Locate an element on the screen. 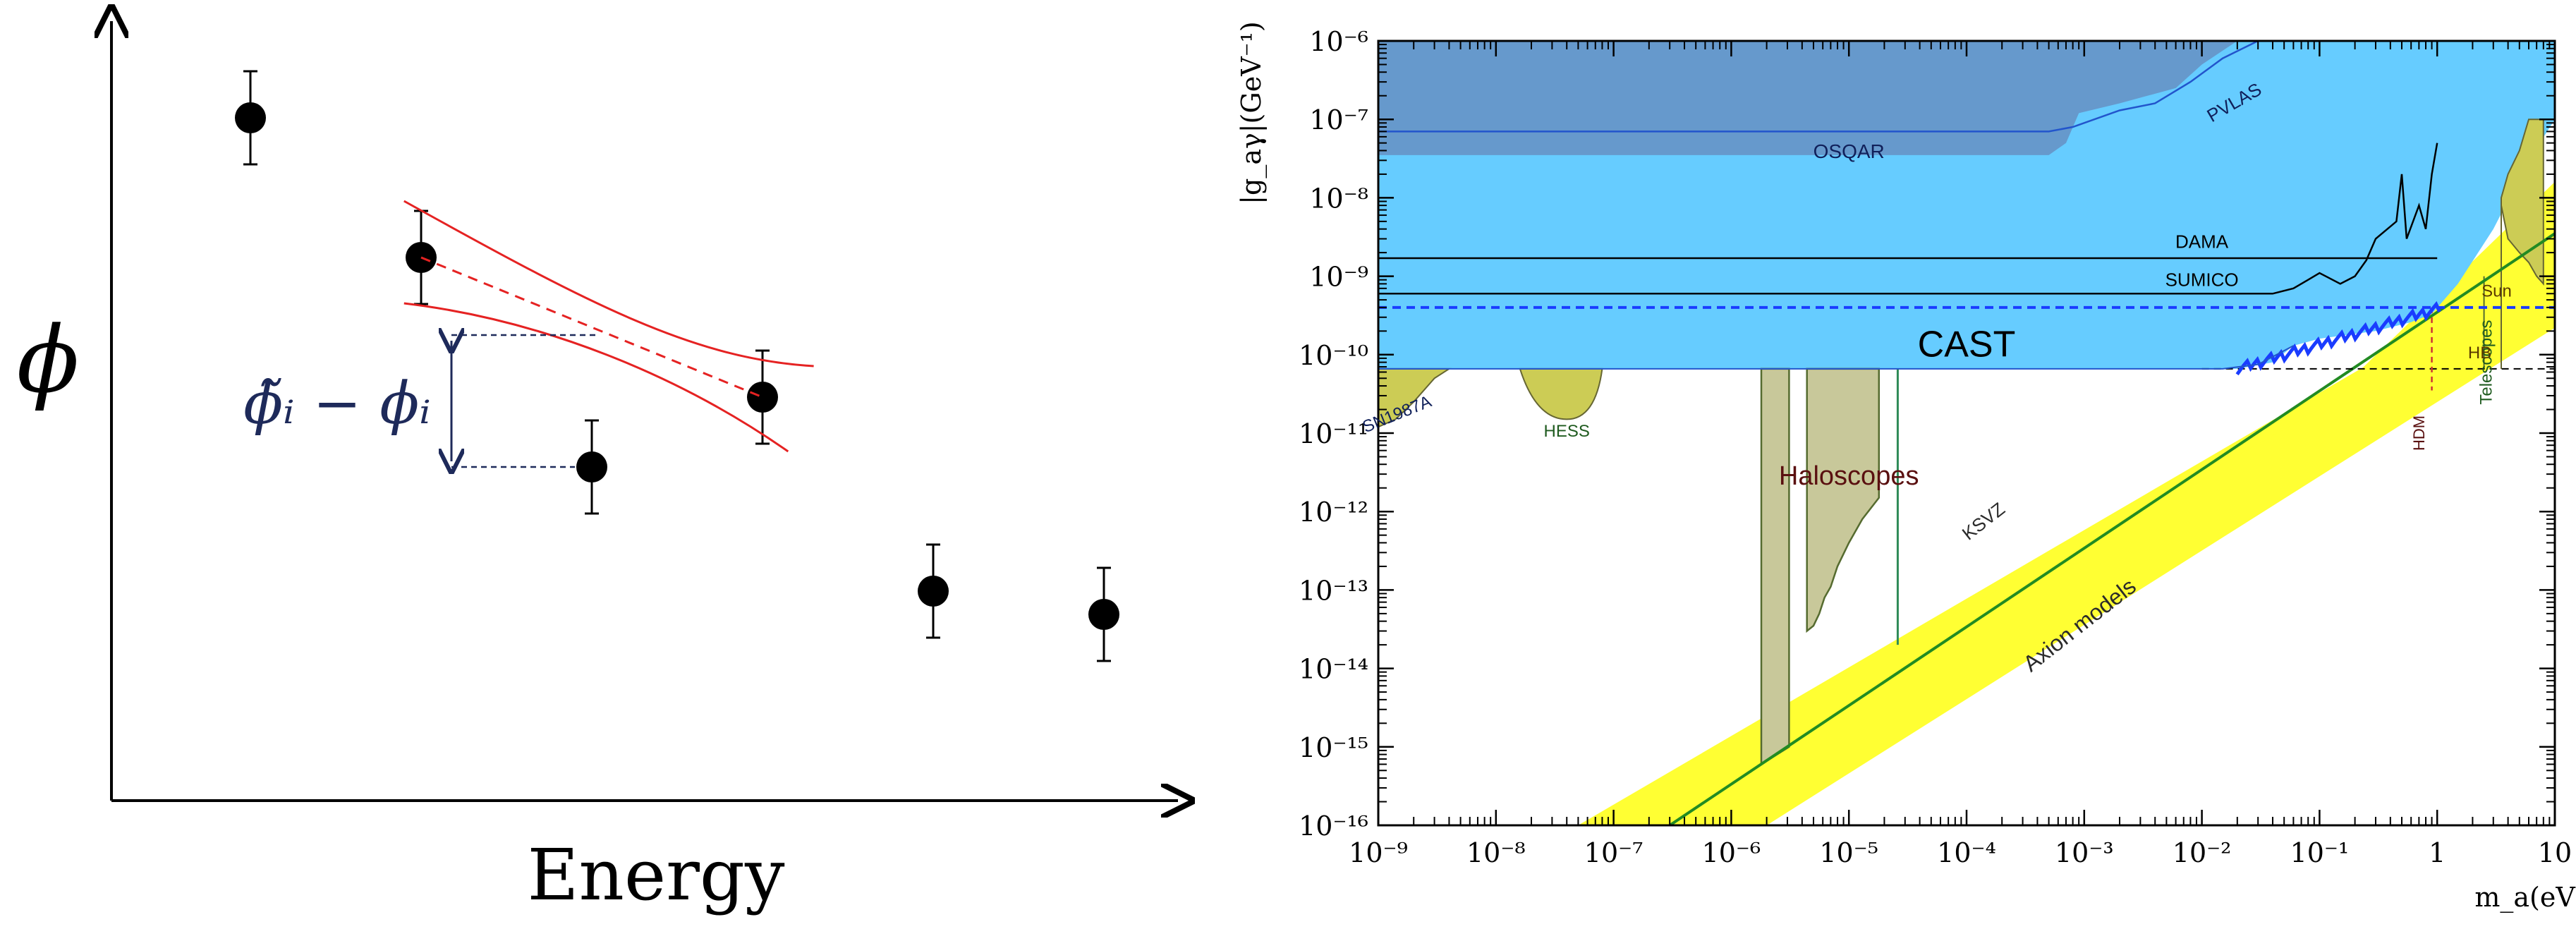 Image resolution: width=2576 pixels, height=929 pixels. region-label: SUMICO is located at coordinates (2202, 280).